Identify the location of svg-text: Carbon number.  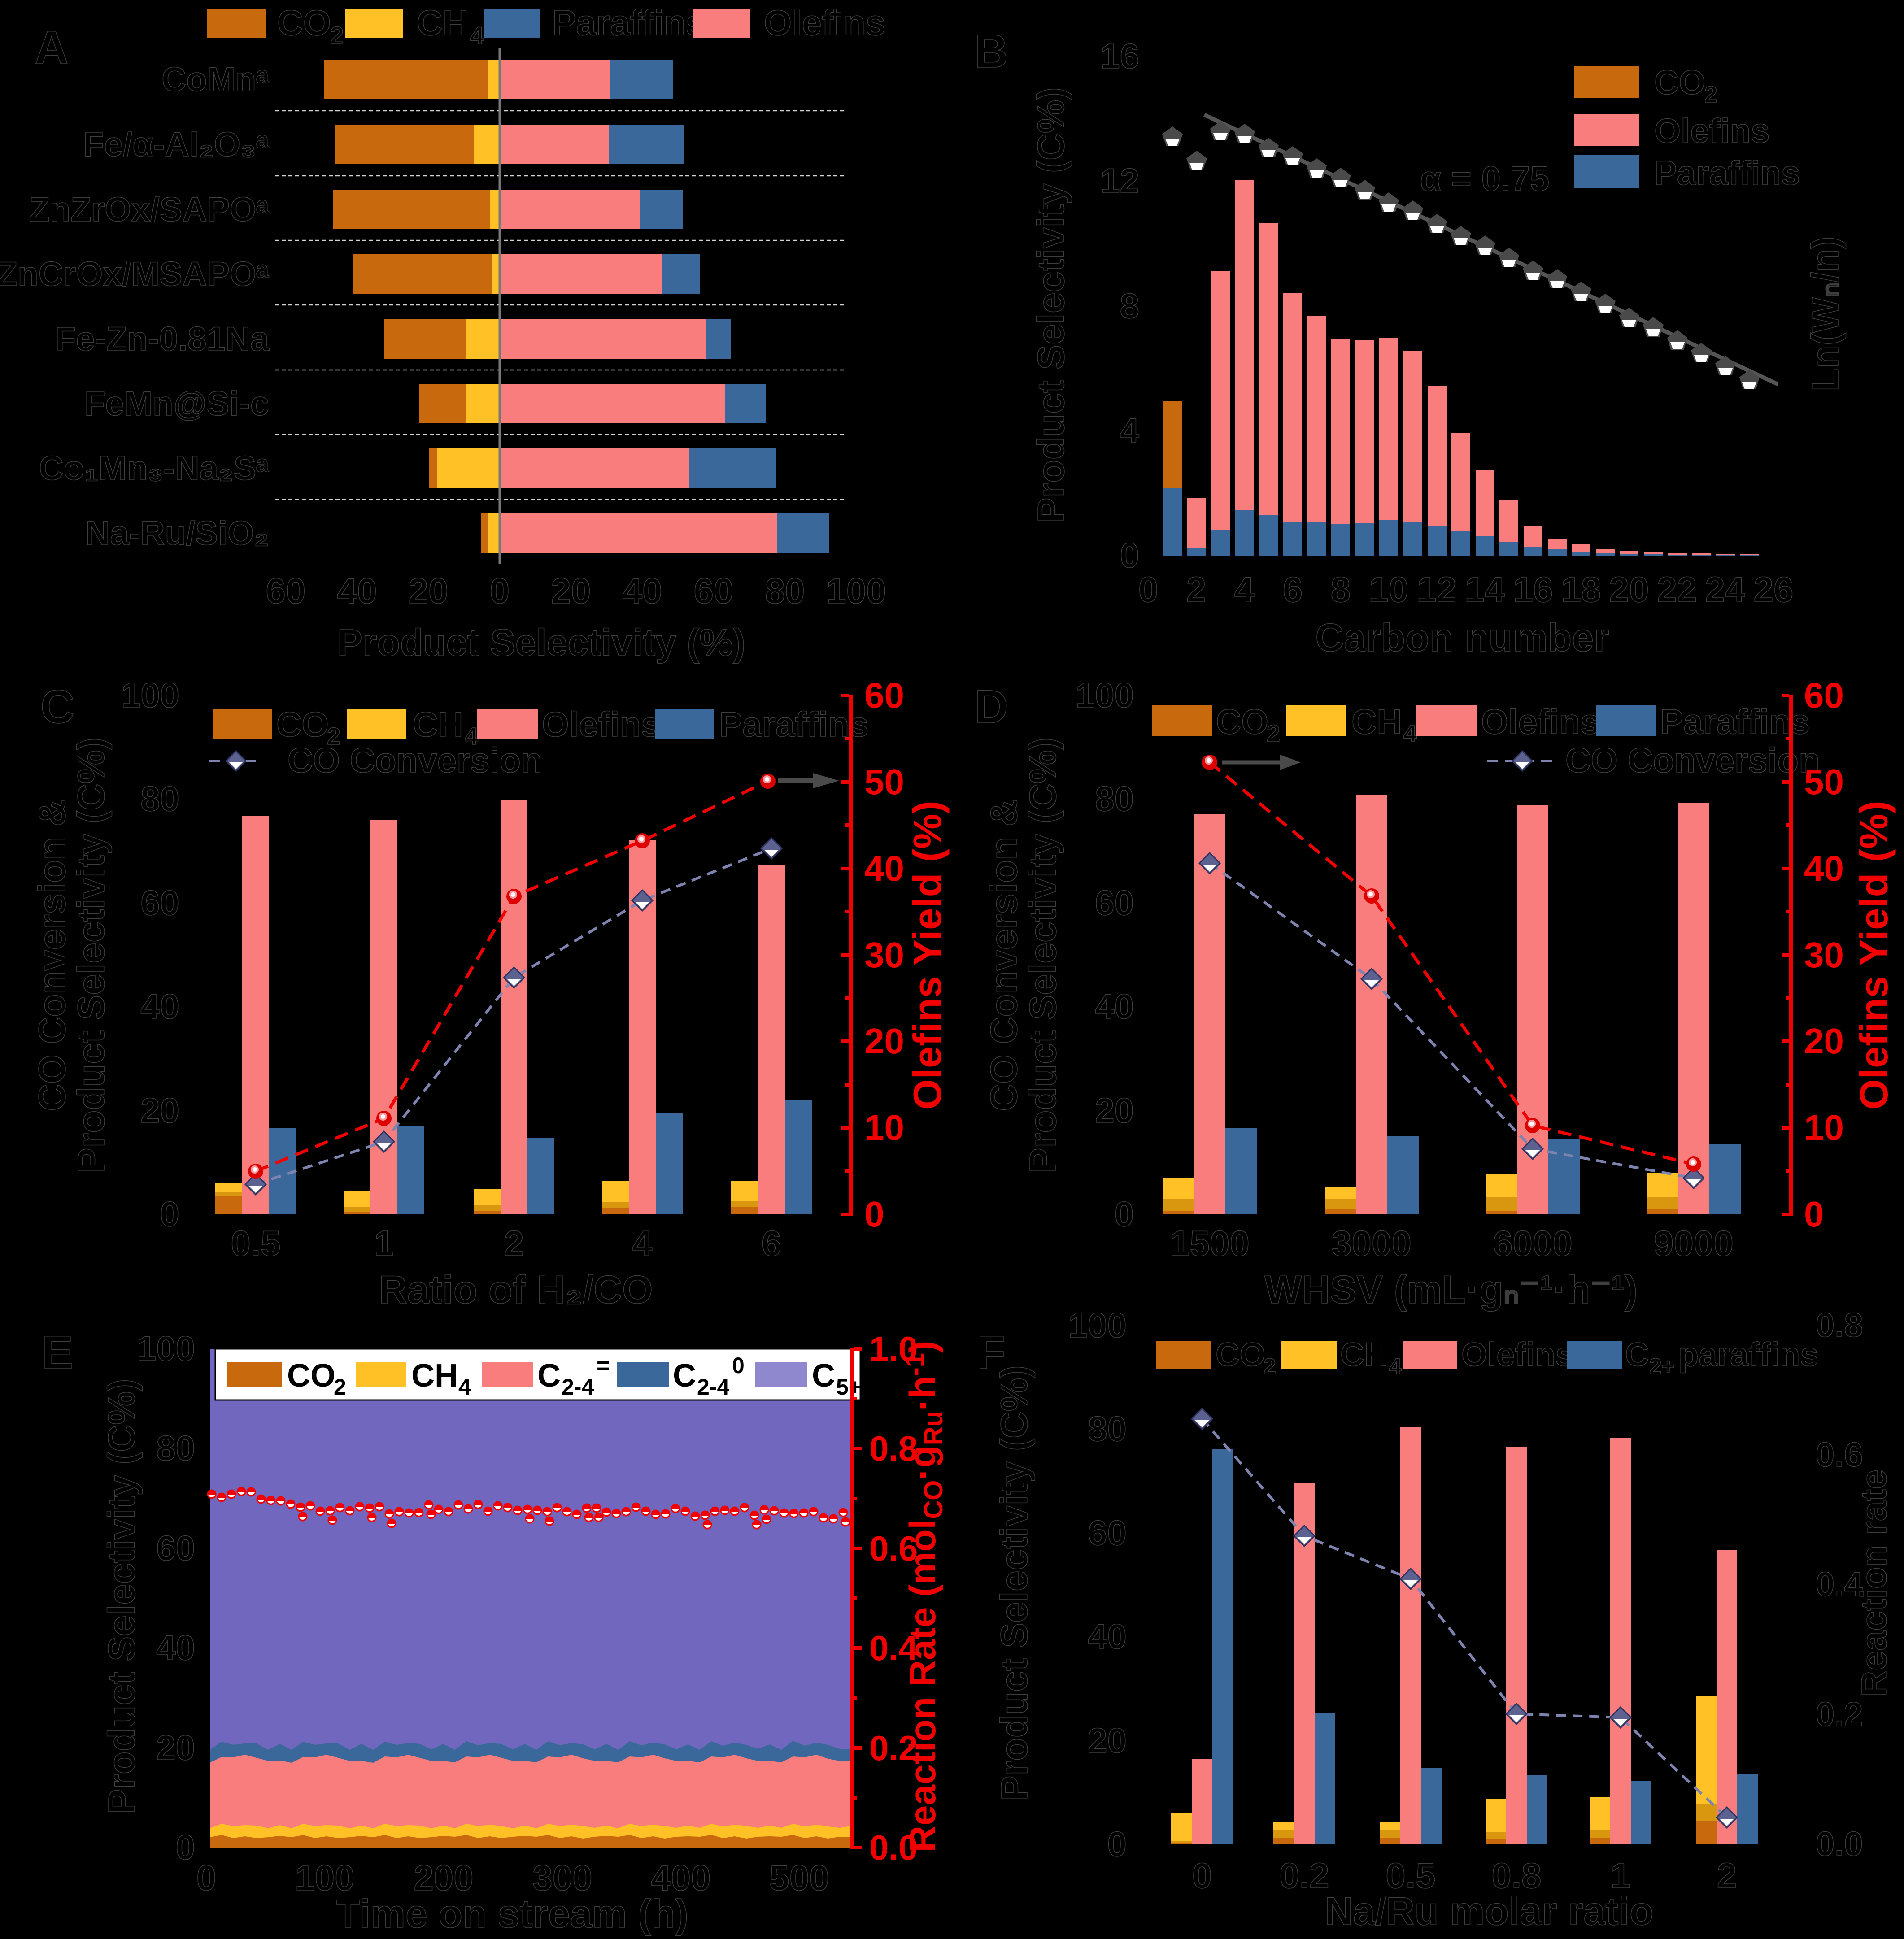
(1462, 637).